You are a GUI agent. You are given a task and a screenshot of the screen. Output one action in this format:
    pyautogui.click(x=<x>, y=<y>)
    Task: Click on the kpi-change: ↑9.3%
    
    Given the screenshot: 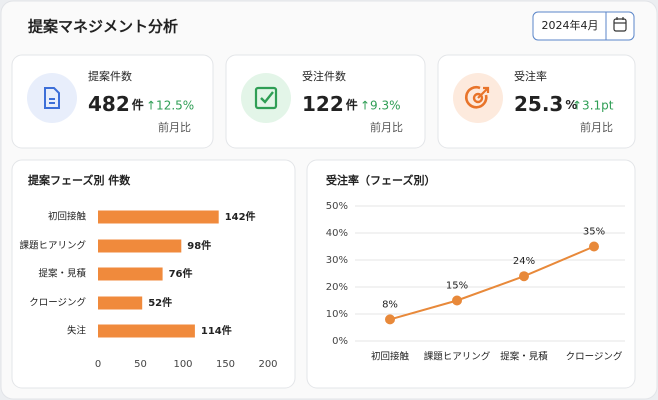 What is the action you would take?
    pyautogui.click(x=380, y=106)
    